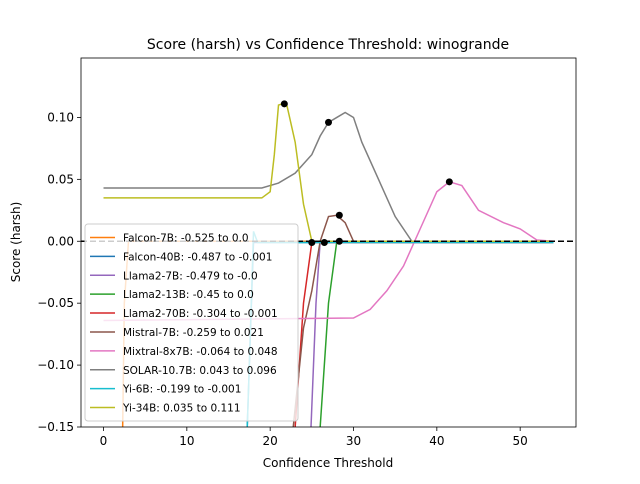  Describe the element at coordinates (181, 409) in the screenshot. I see `legend-label: Yi-34B: 0.035 to 0.111` at that location.